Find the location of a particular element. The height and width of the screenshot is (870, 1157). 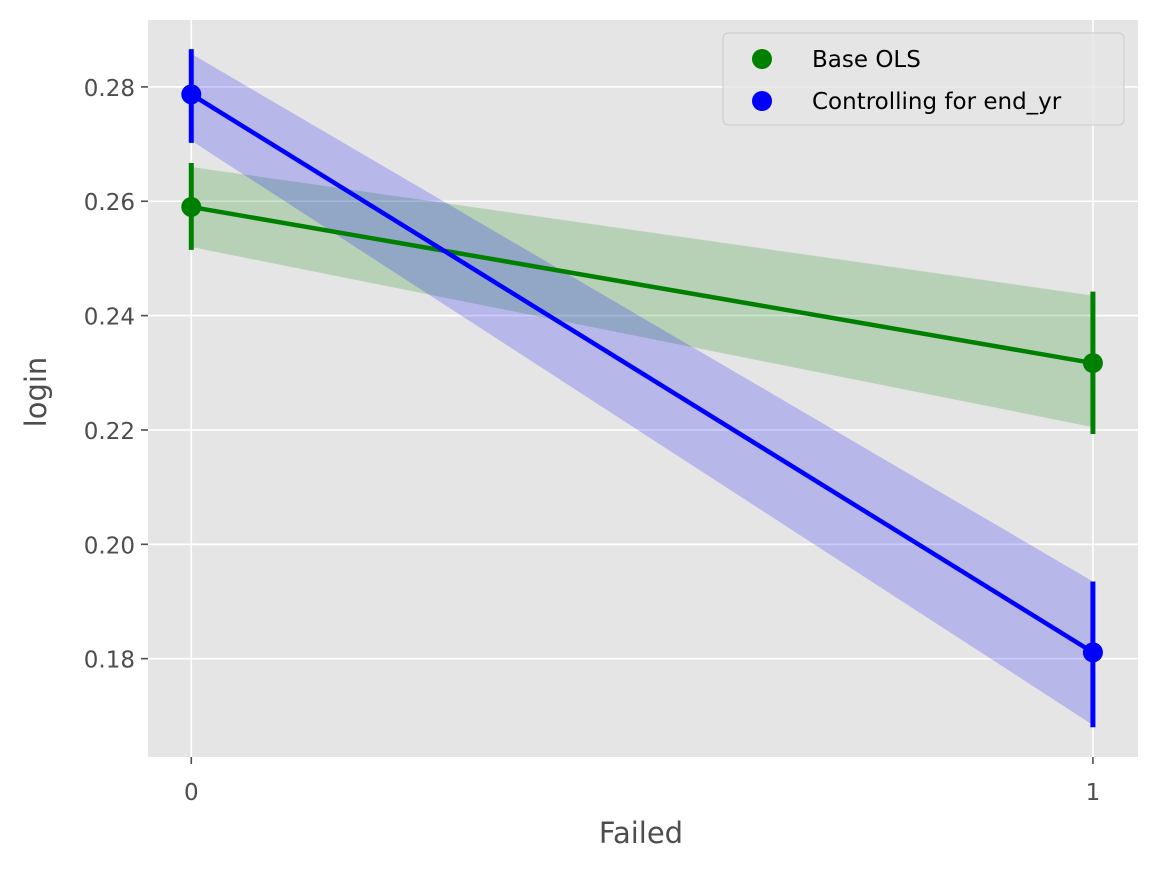

x-tick-label: 1 is located at coordinates (1093, 793).